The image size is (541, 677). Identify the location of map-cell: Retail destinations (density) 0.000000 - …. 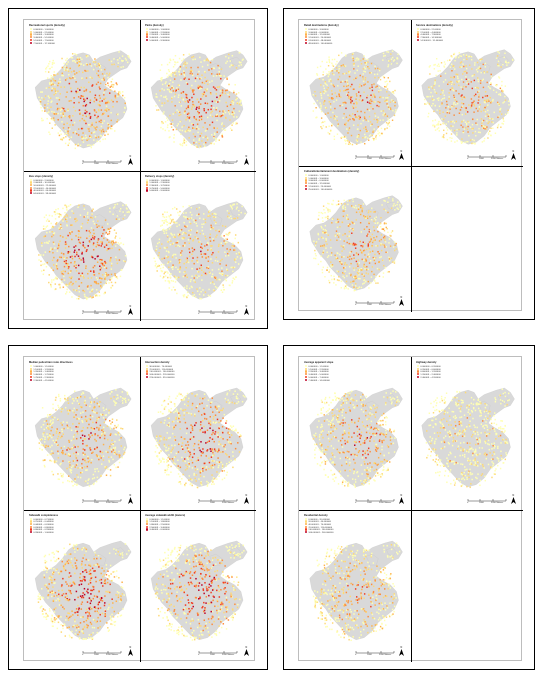
(355, 93).